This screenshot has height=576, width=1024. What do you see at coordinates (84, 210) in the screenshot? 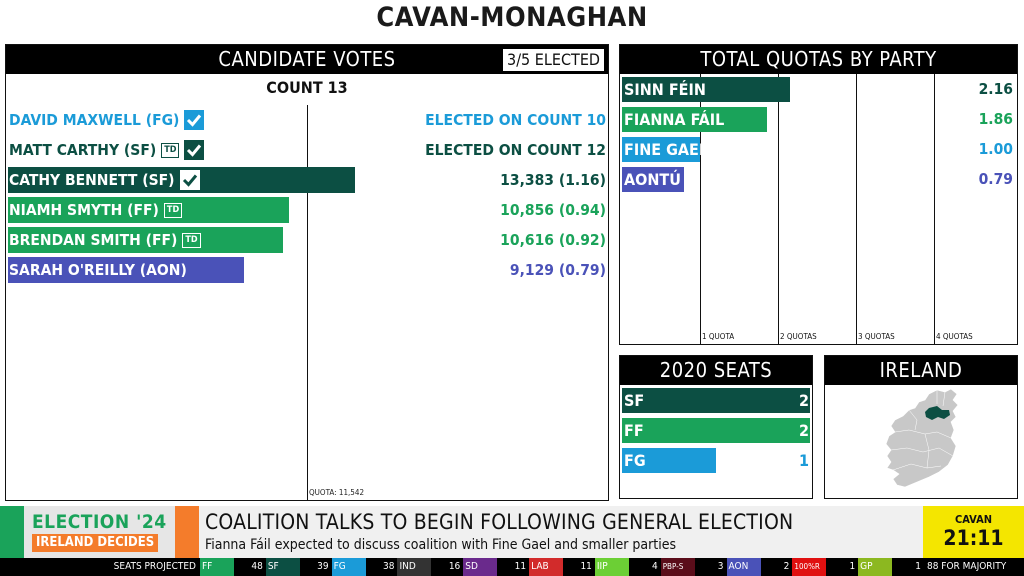
I see `candidate-name-text: NIAMH SMYTH (FF)` at bounding box center [84, 210].